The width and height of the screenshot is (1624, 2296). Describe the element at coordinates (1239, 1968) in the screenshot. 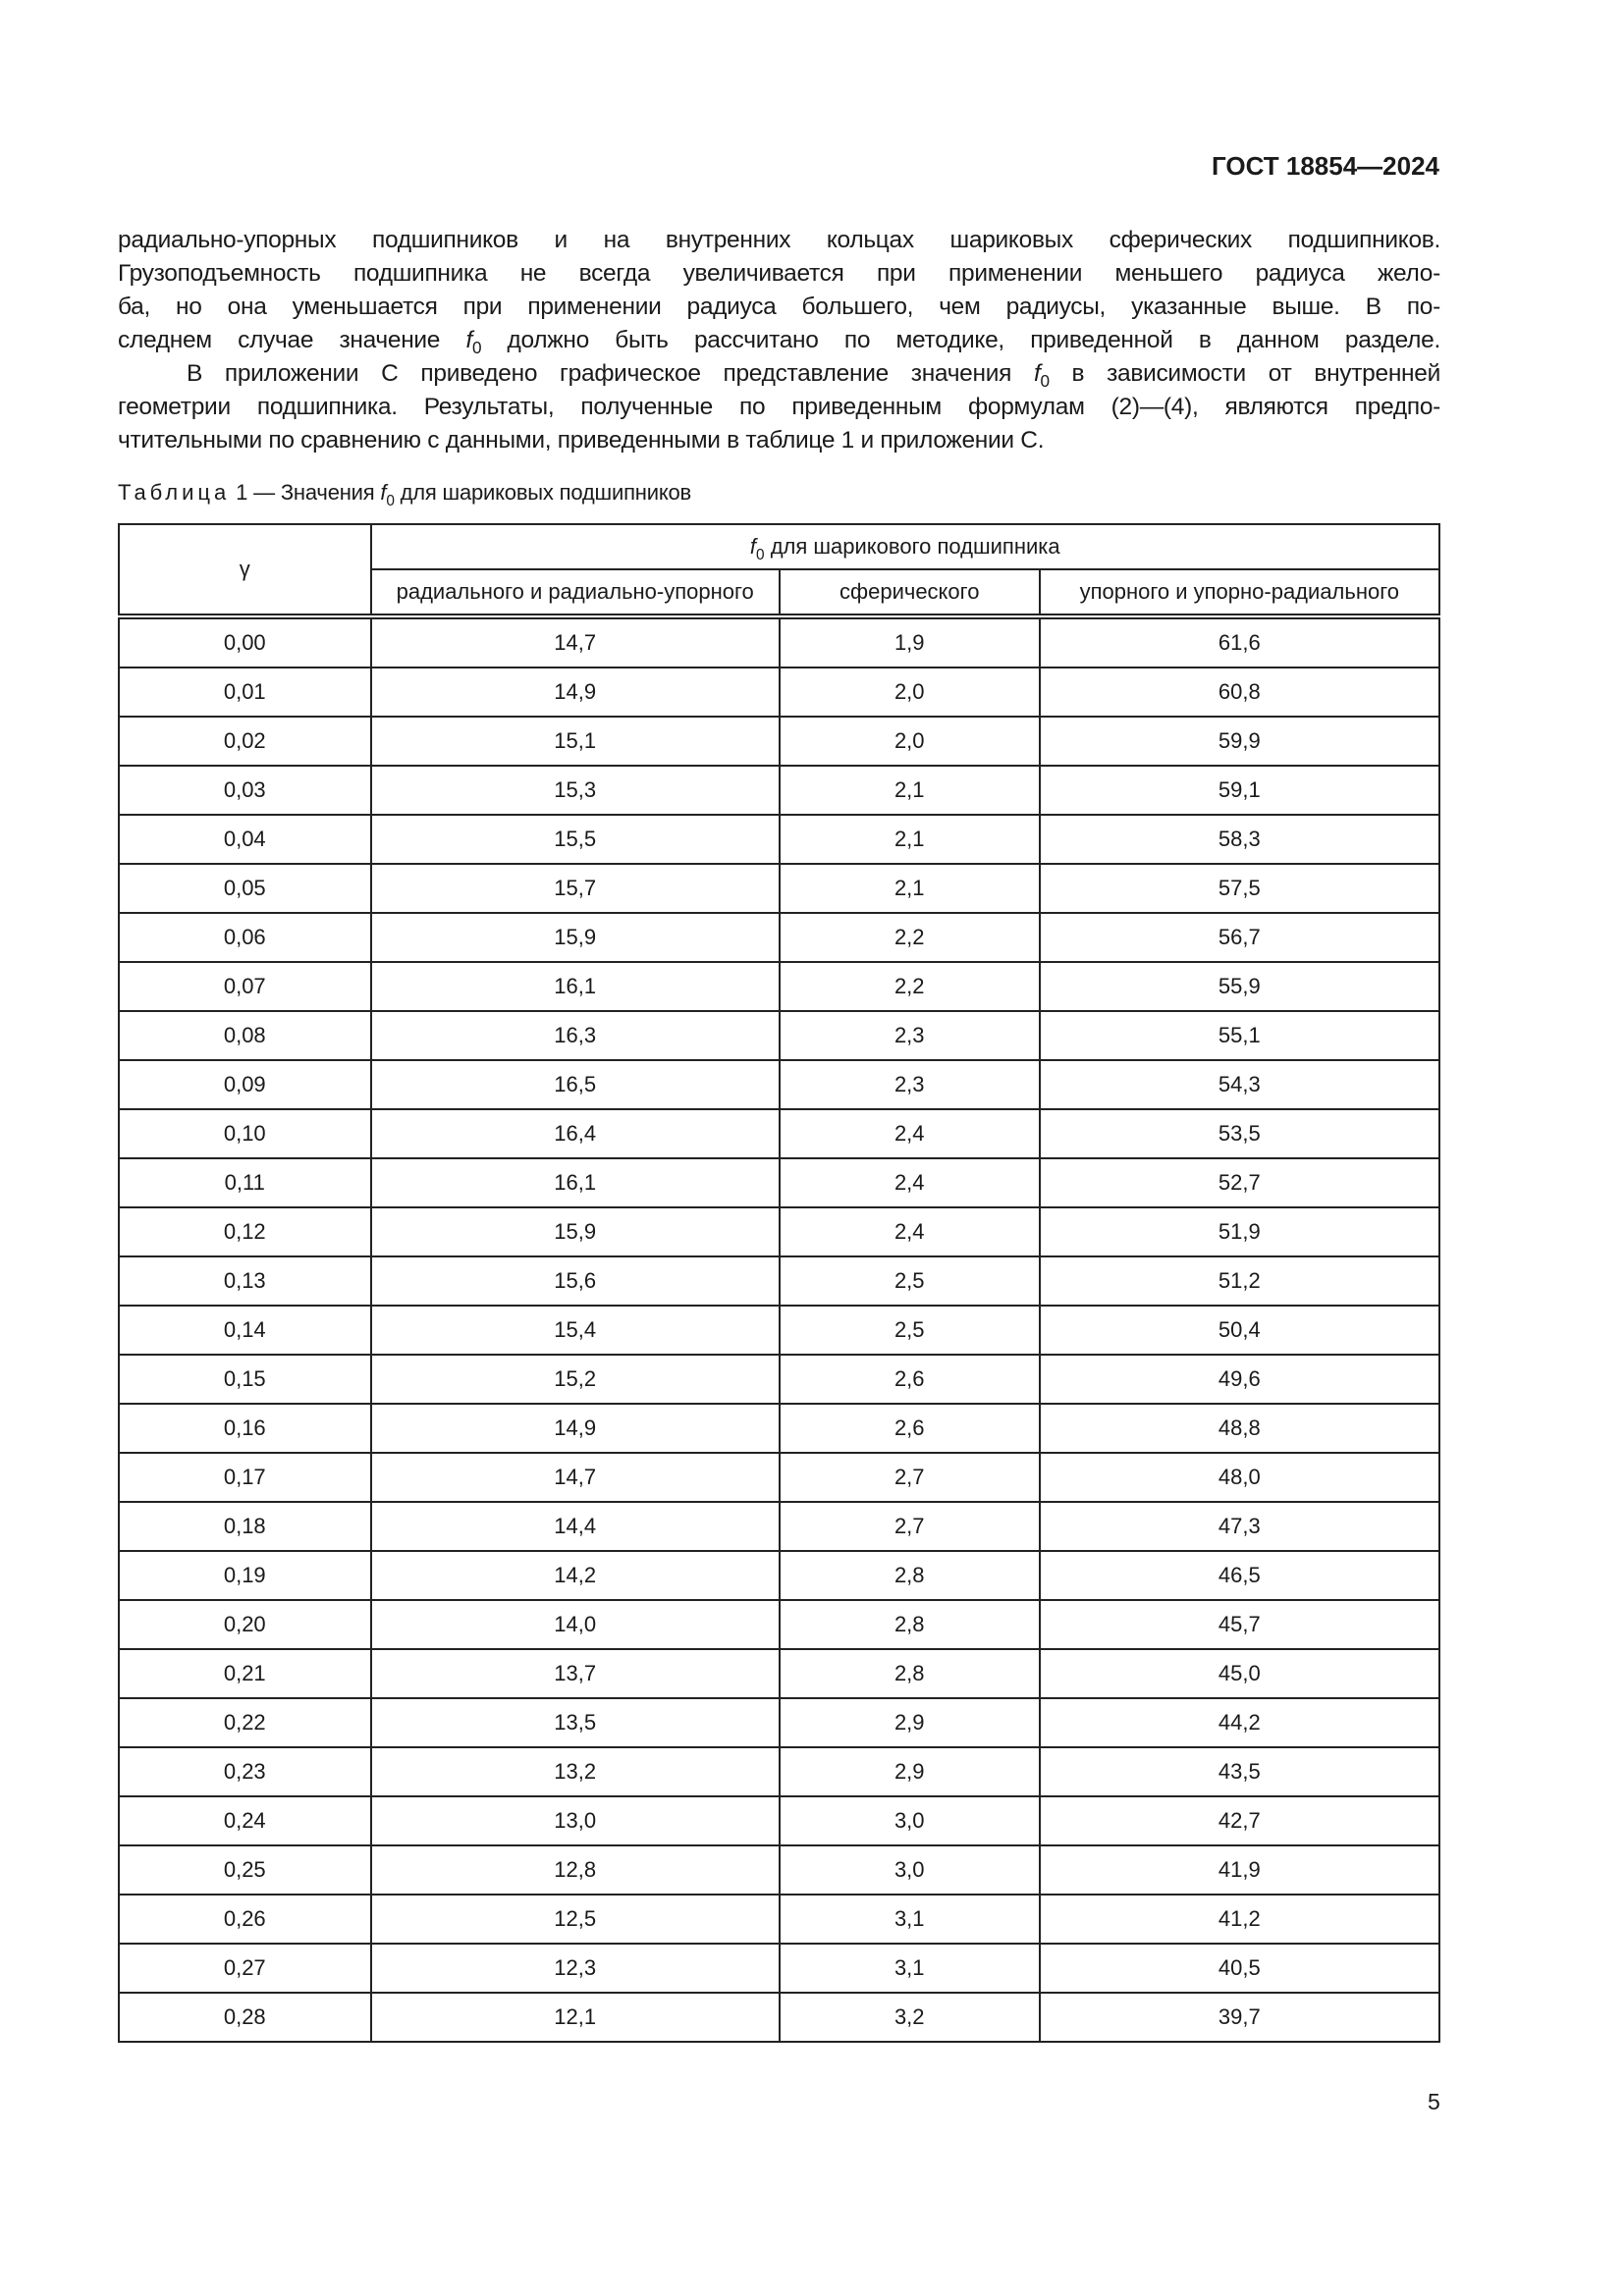

I see `cell-thrust: 40,5` at that location.